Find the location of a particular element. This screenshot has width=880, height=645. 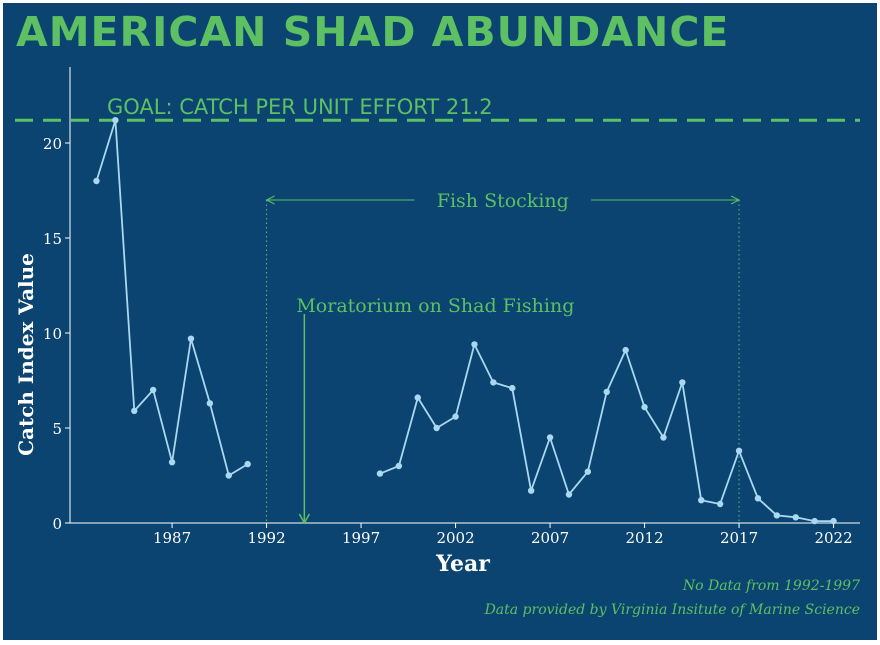

goal-line-label: GOAL: CATCH PER UNIT EFFORT 21.2 is located at coordinates (300, 107).